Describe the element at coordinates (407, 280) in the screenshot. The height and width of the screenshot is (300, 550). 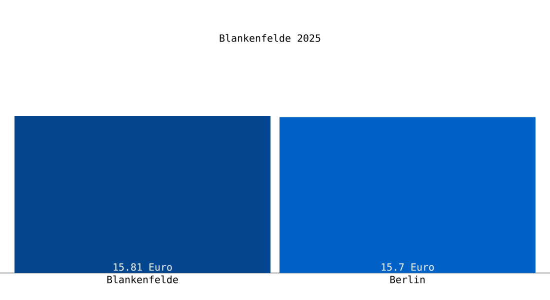
I see `x-tick-label: Berlin` at that location.